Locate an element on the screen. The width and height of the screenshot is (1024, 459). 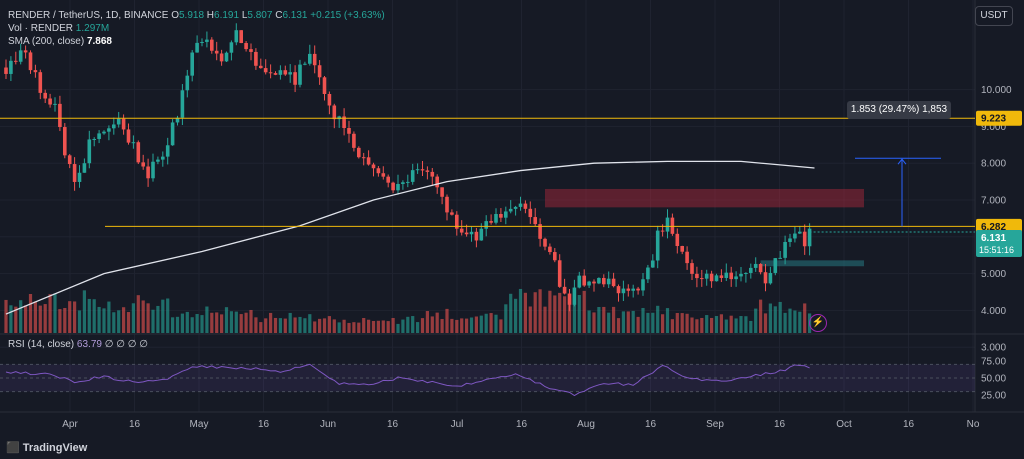
last-price-tag is located at coordinates (999, 243).